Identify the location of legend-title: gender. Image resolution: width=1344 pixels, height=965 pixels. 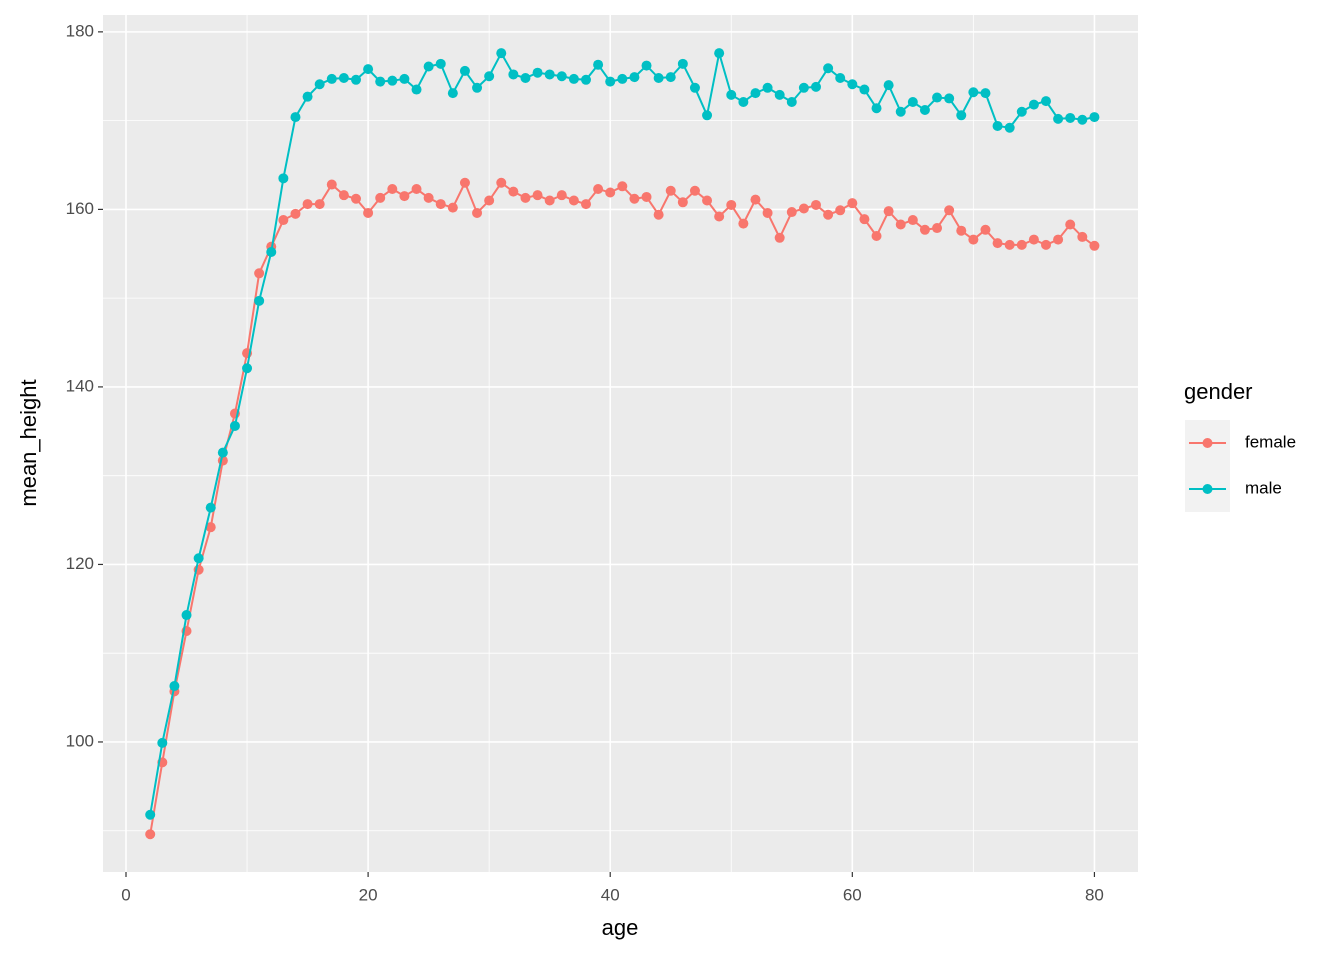
(1218, 391).